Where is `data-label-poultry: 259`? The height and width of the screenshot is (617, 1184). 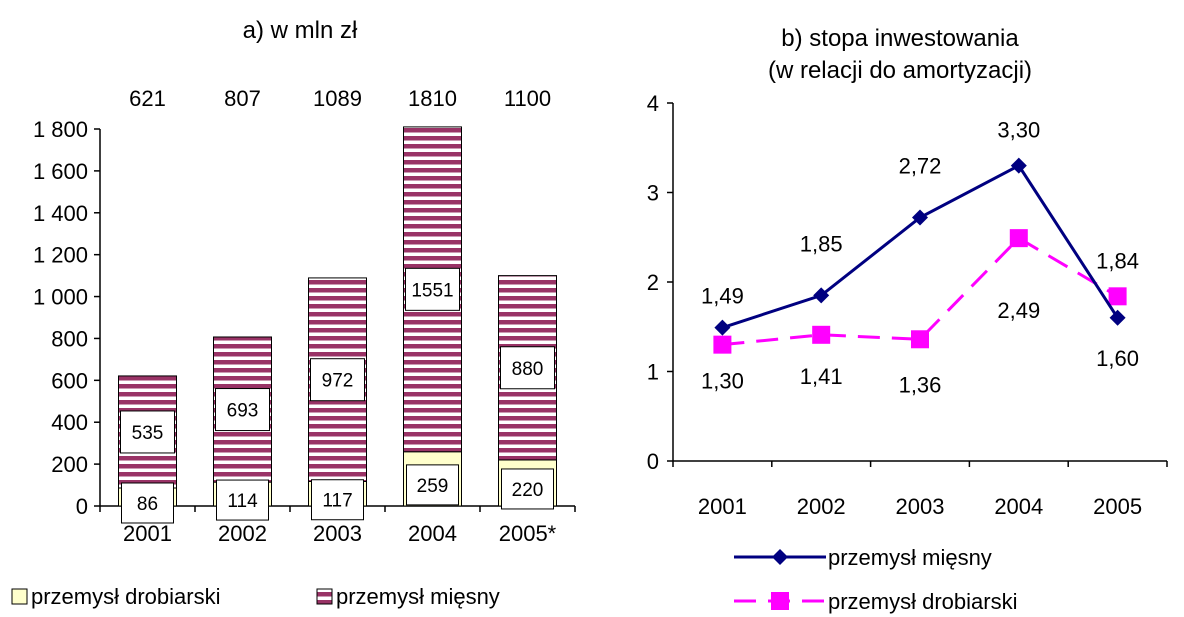
data-label-poultry: 259 is located at coordinates (433, 486).